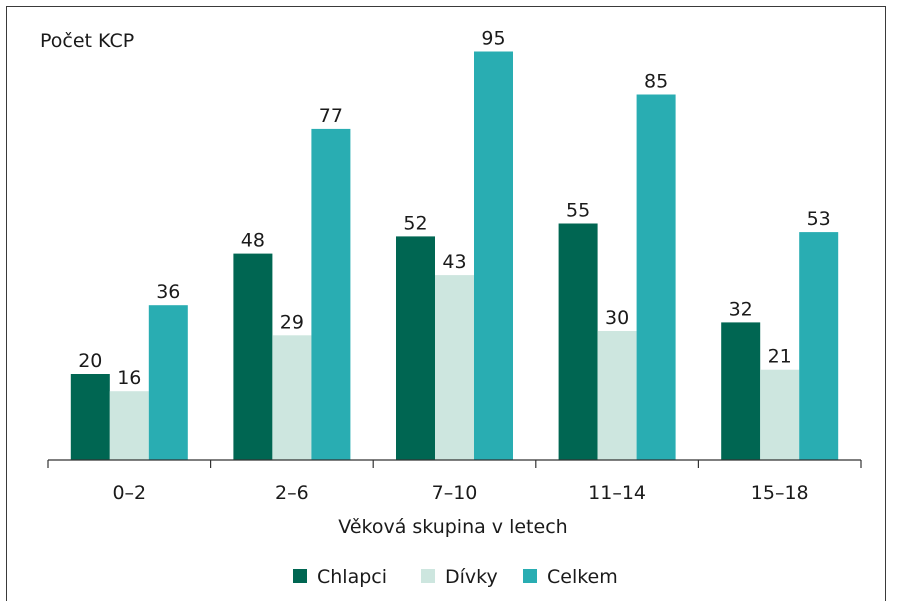 The width and height of the screenshot is (899, 601). Describe the element at coordinates (253, 241) in the screenshot. I see `data-label-chlapci-2: 48` at that location.